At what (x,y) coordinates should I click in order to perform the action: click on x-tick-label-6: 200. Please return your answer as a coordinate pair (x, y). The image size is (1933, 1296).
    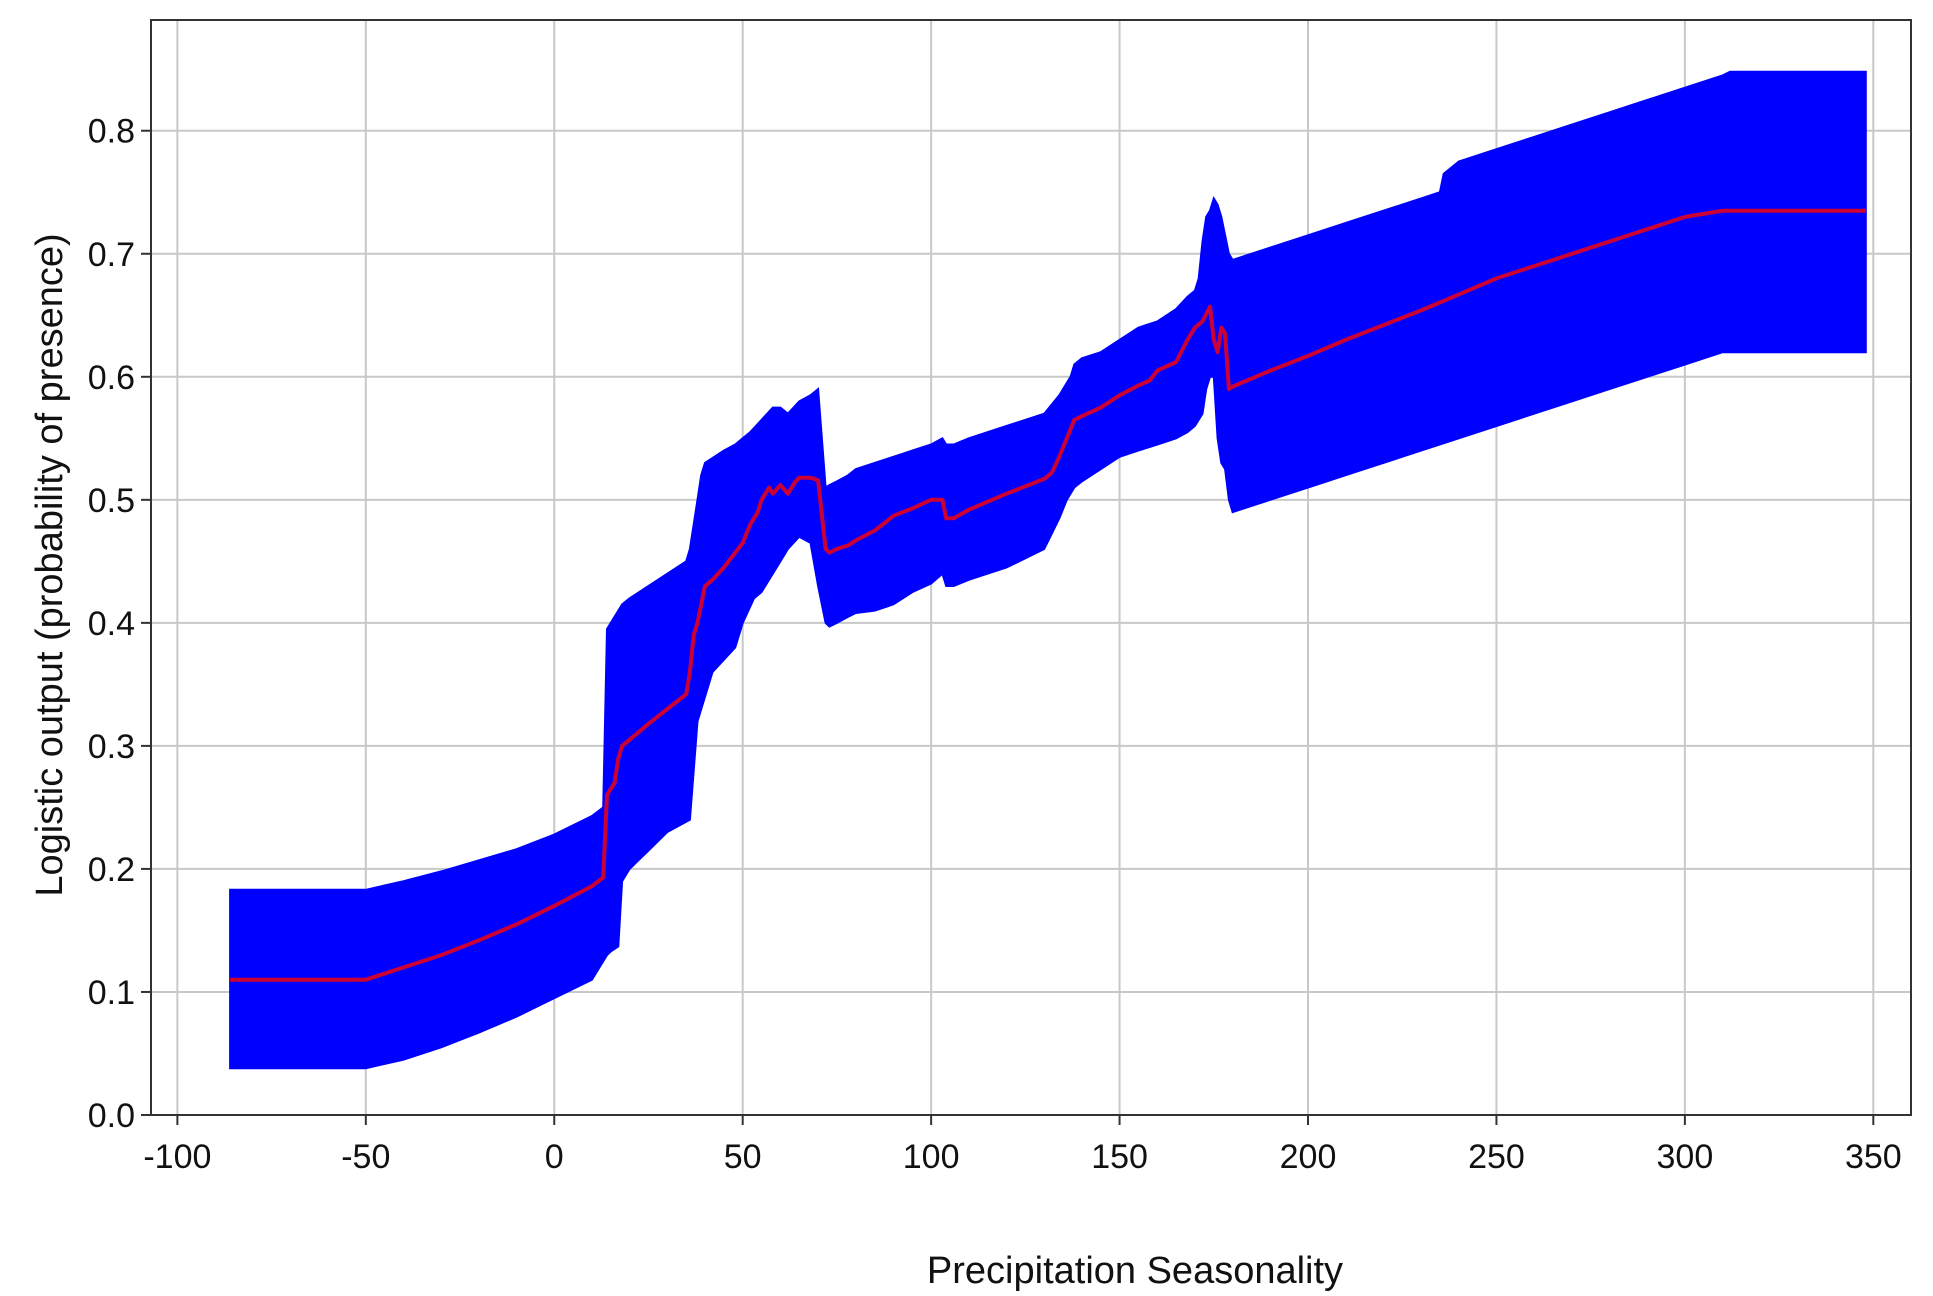
    Looking at the image, I should click on (1308, 1157).